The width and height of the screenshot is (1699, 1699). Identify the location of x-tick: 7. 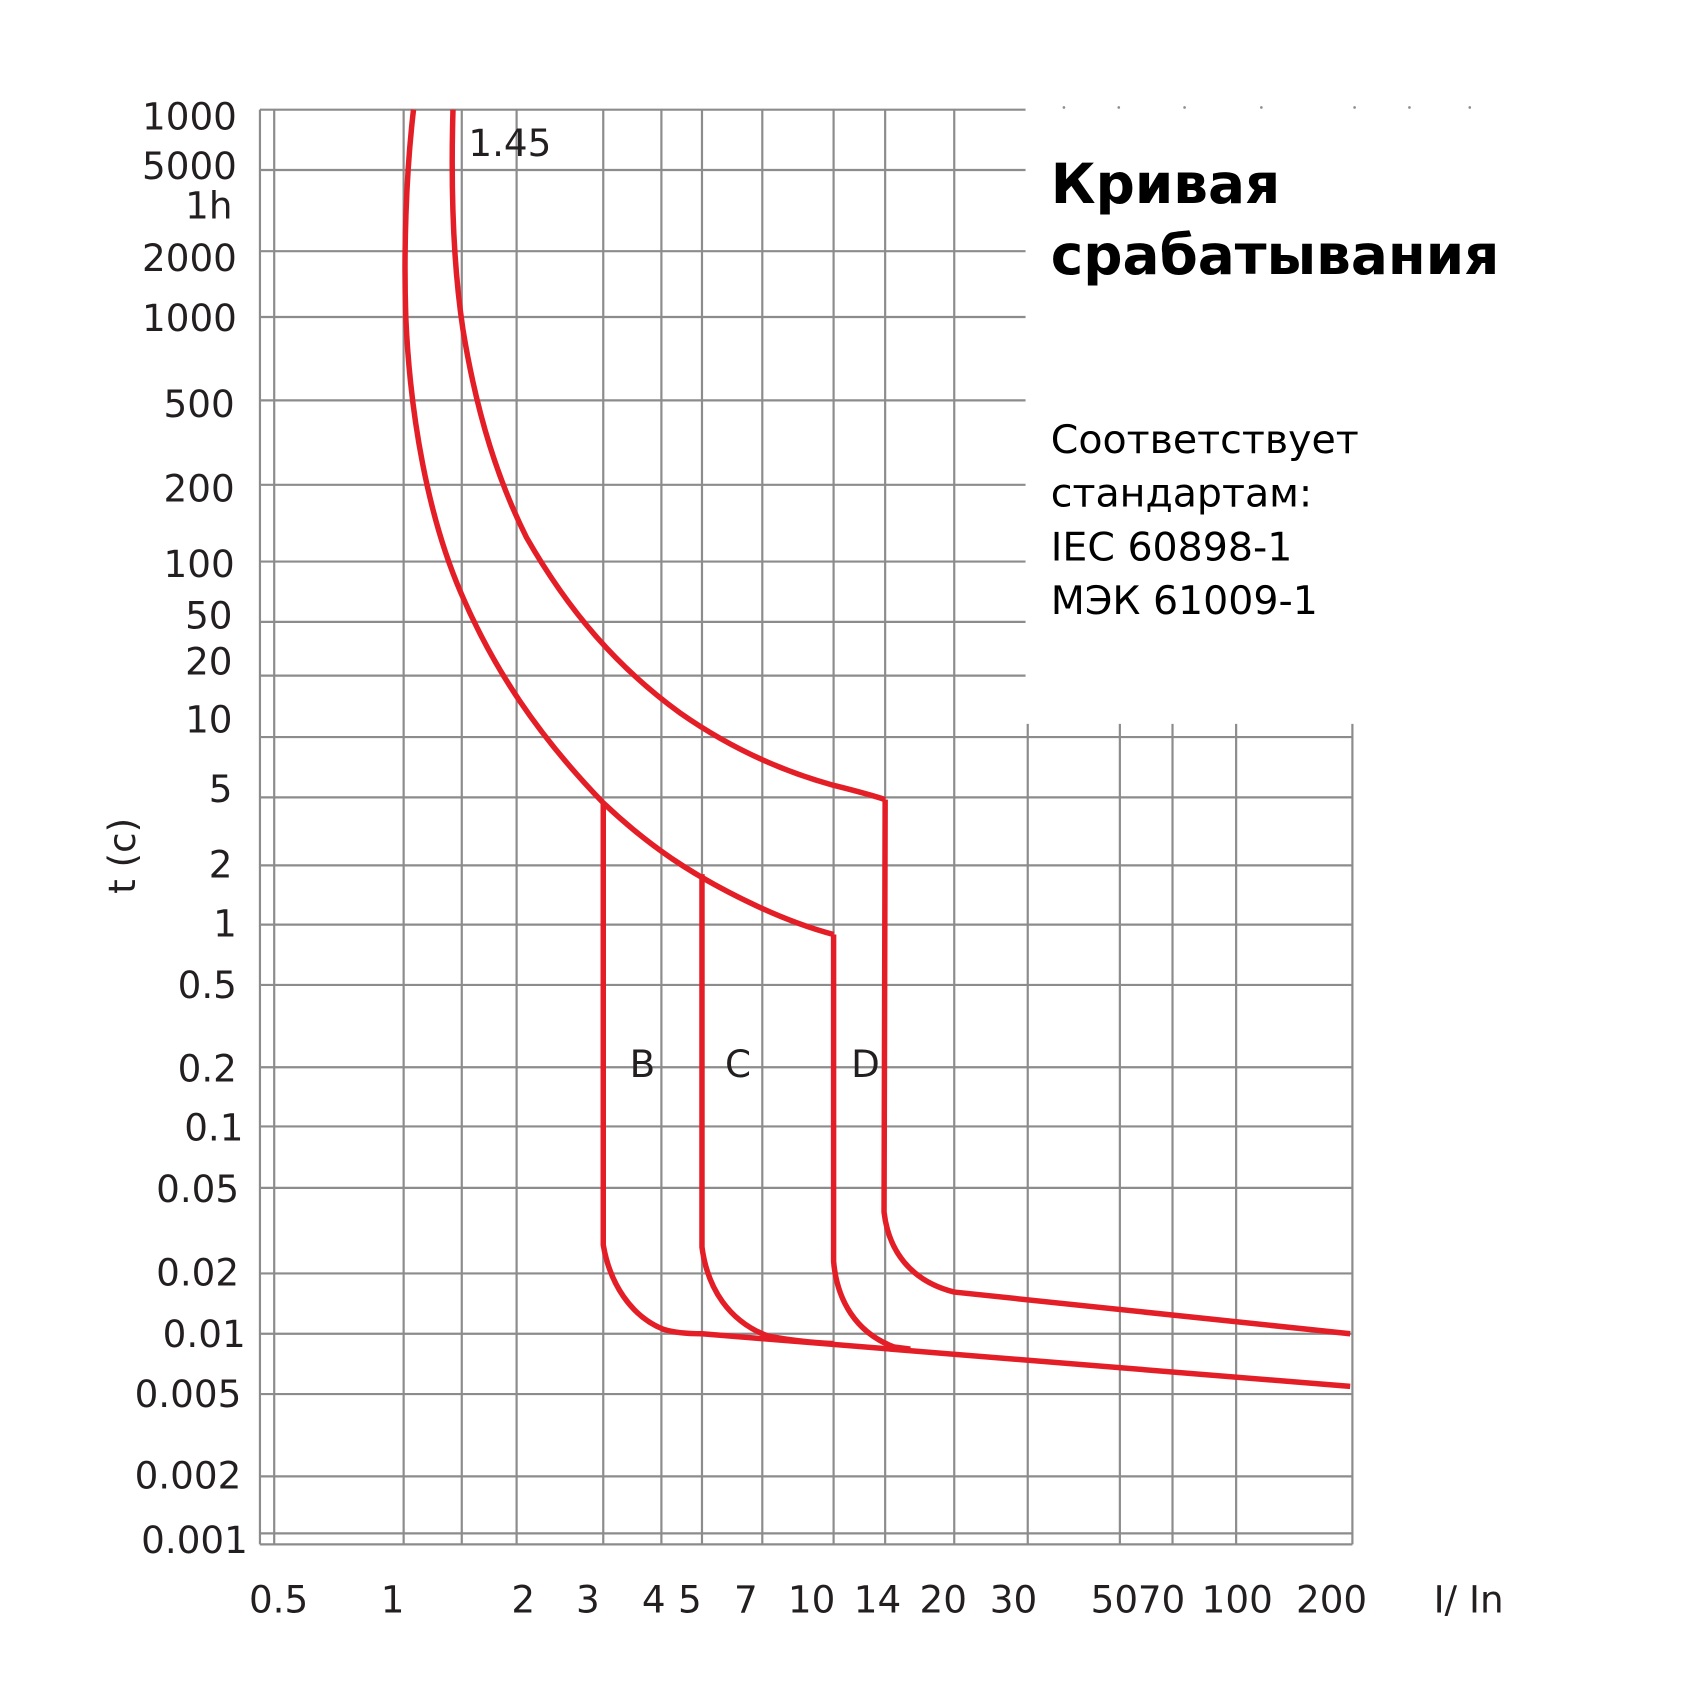
(746, 1599).